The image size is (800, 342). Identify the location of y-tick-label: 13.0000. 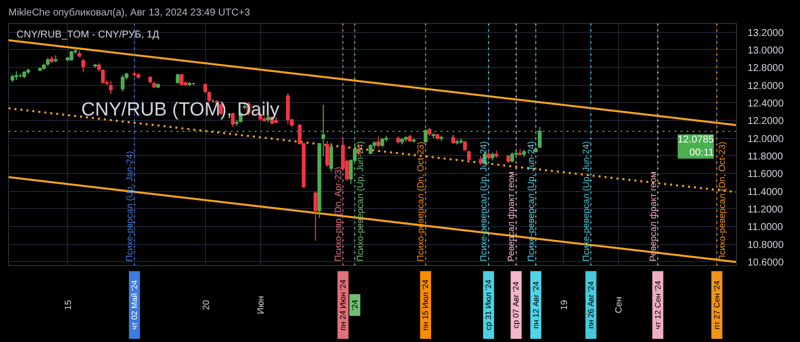
(766, 50).